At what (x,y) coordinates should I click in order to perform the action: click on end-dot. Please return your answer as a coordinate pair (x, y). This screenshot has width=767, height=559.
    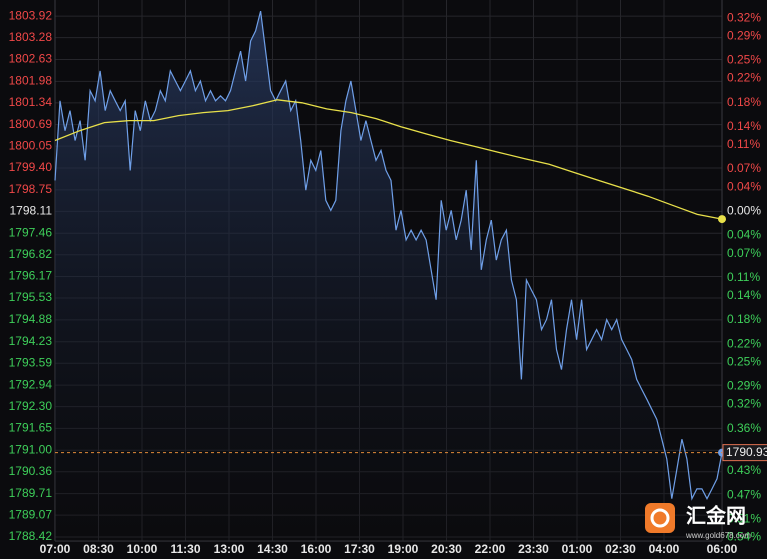
    Looking at the image, I should click on (722, 219).